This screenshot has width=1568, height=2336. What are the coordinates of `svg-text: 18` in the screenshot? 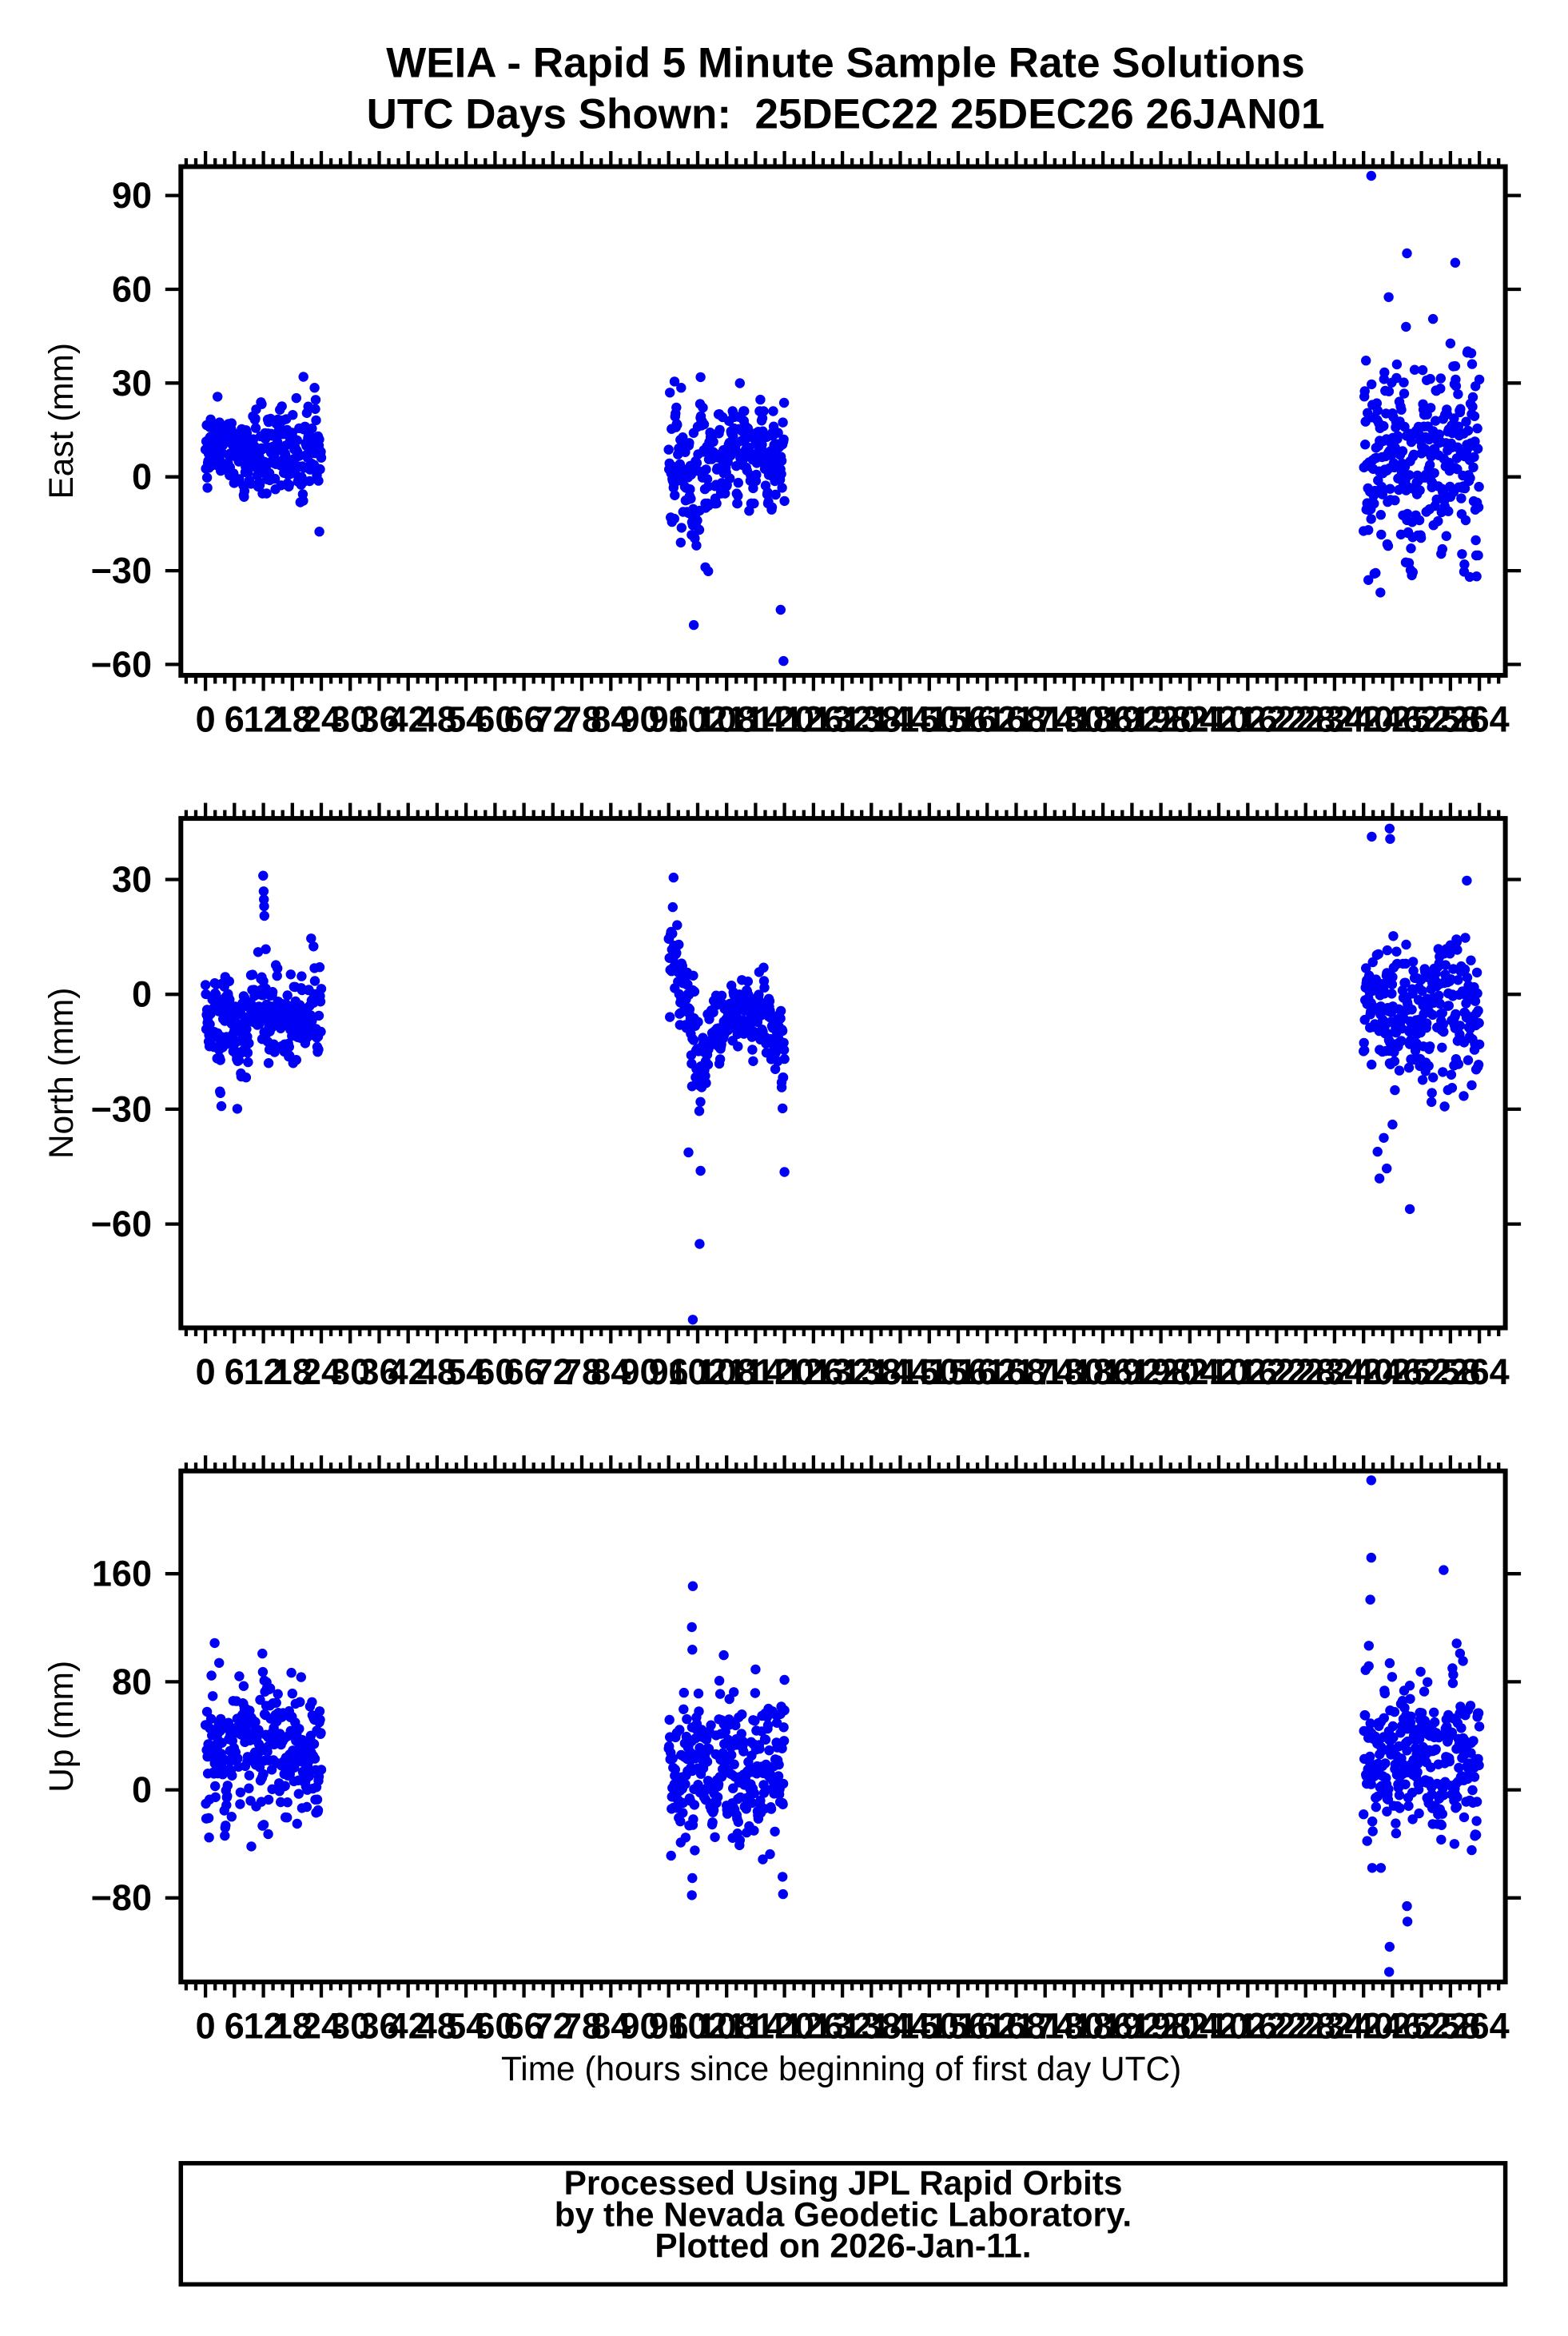 It's located at (292, 718).